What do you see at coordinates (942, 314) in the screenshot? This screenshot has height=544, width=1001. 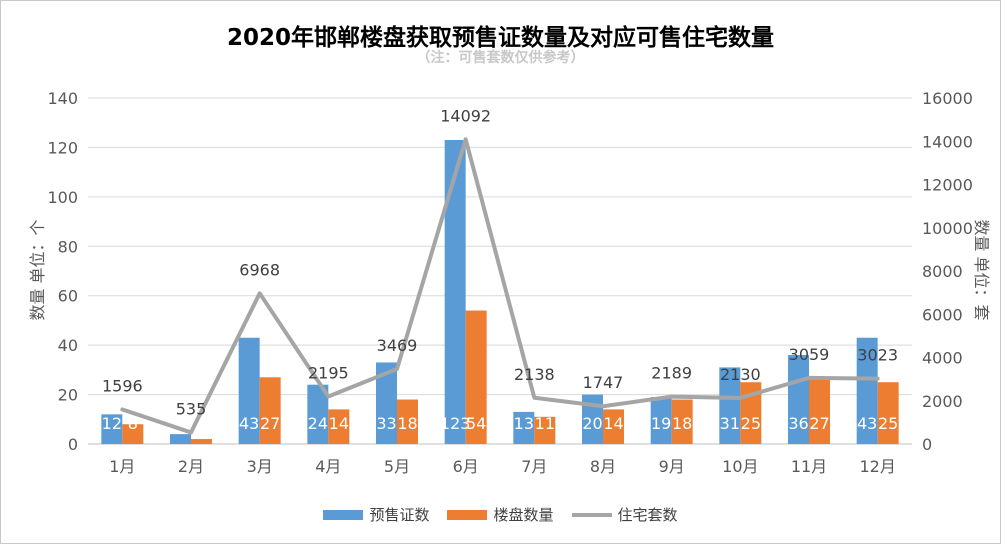 I see `y-tick-right: 6000` at bounding box center [942, 314].